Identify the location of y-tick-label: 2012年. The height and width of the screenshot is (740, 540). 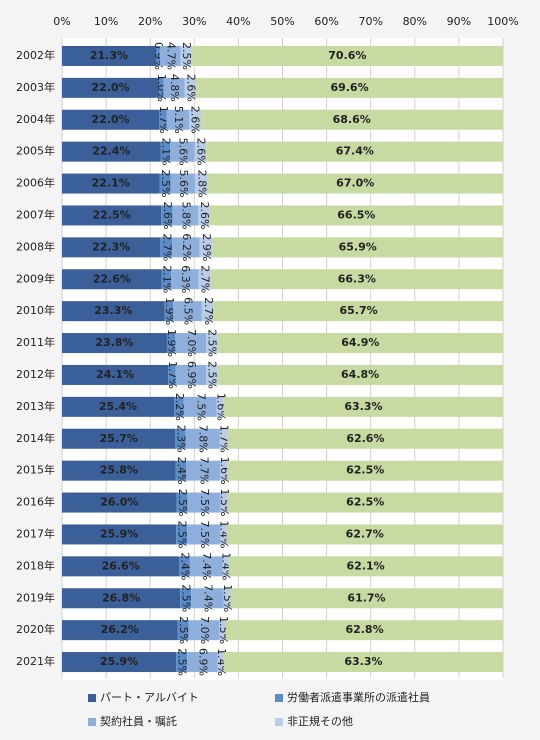
(35, 374).